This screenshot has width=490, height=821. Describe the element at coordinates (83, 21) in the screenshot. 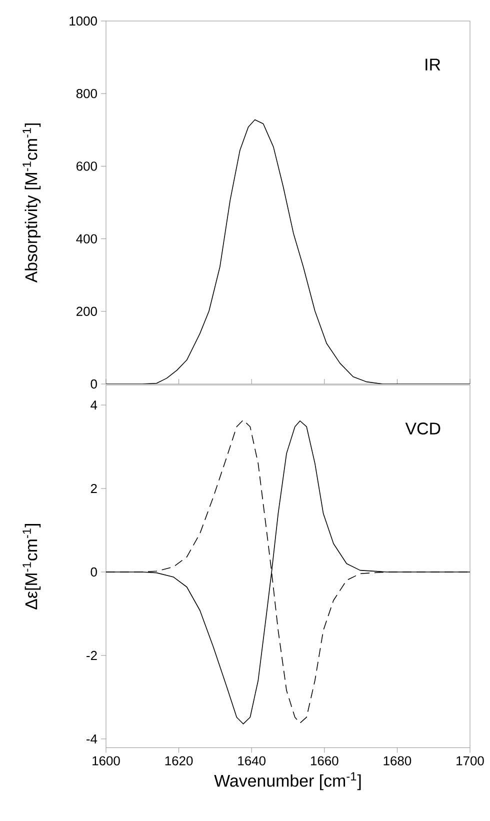

I see `y-tick-label: 1000` at that location.